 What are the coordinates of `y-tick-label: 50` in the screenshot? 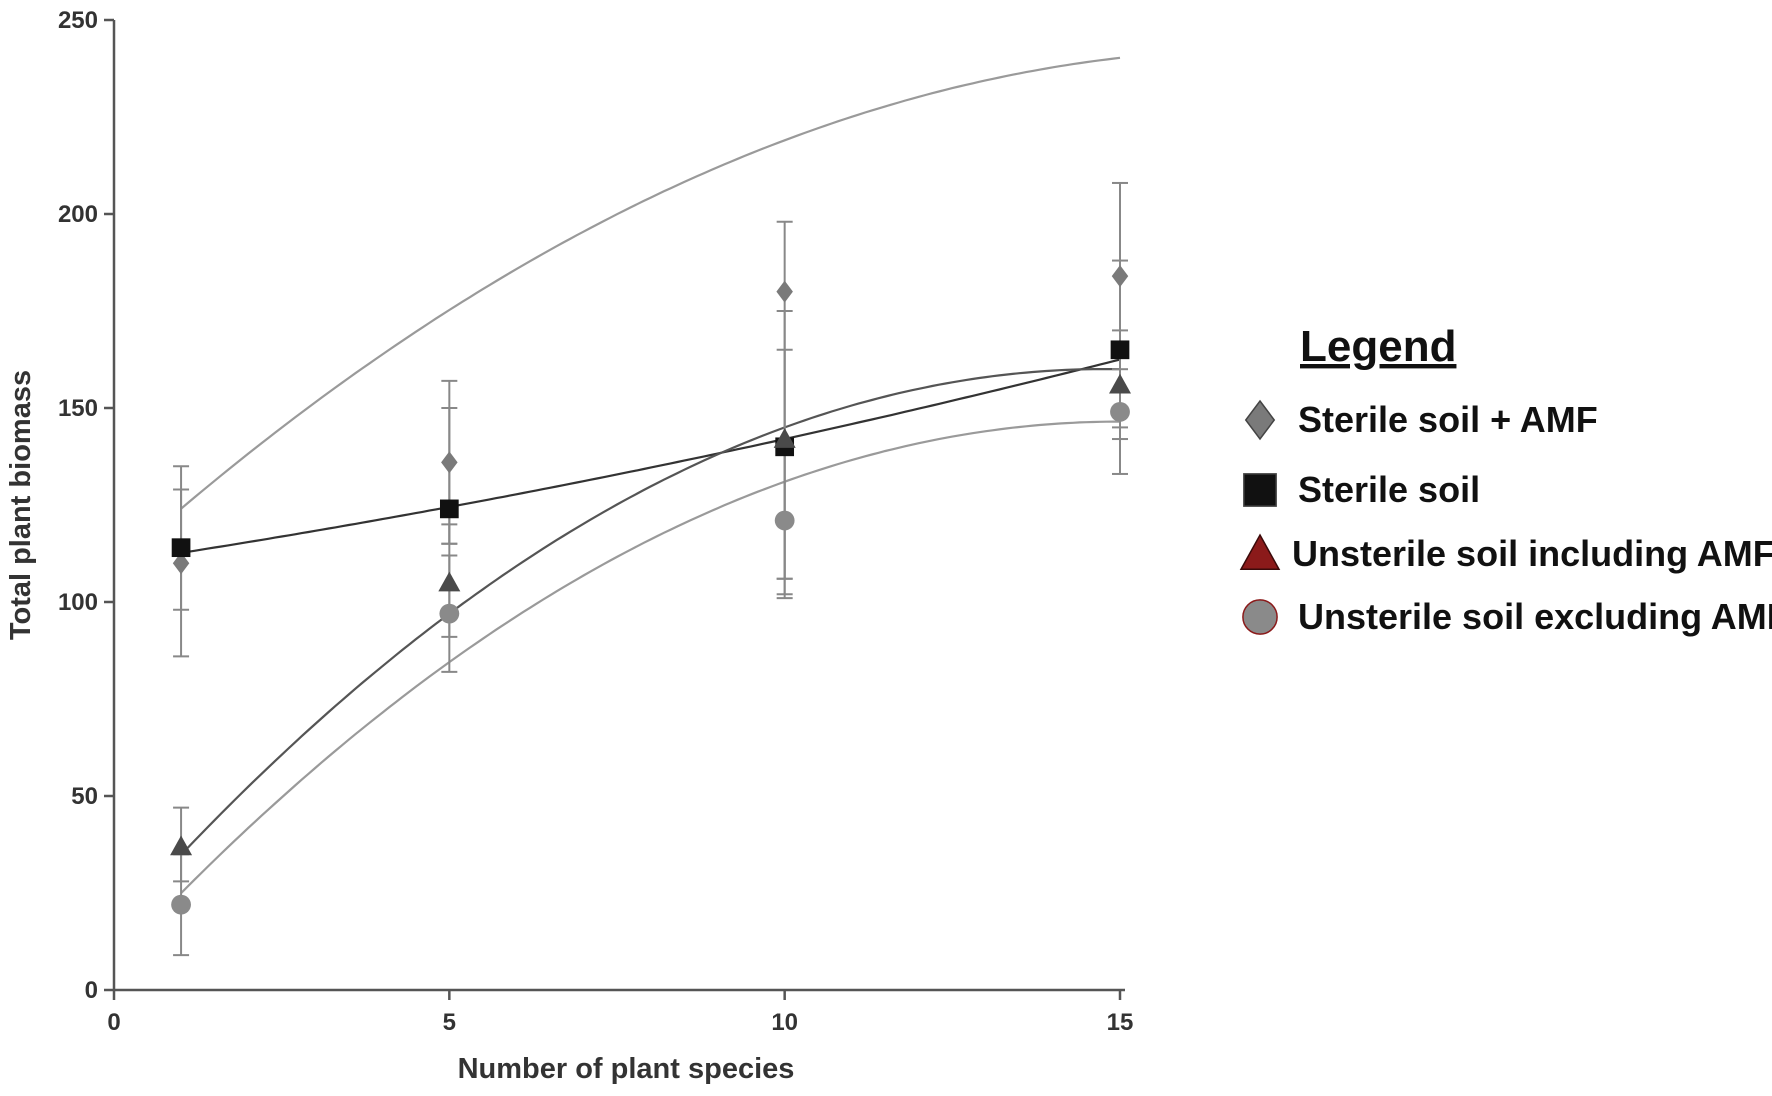 It's located at (84, 796).